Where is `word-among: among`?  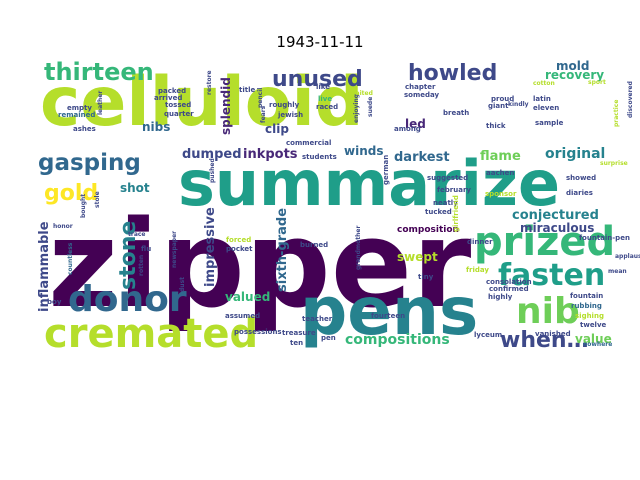 word-among: among is located at coordinates (407, 129).